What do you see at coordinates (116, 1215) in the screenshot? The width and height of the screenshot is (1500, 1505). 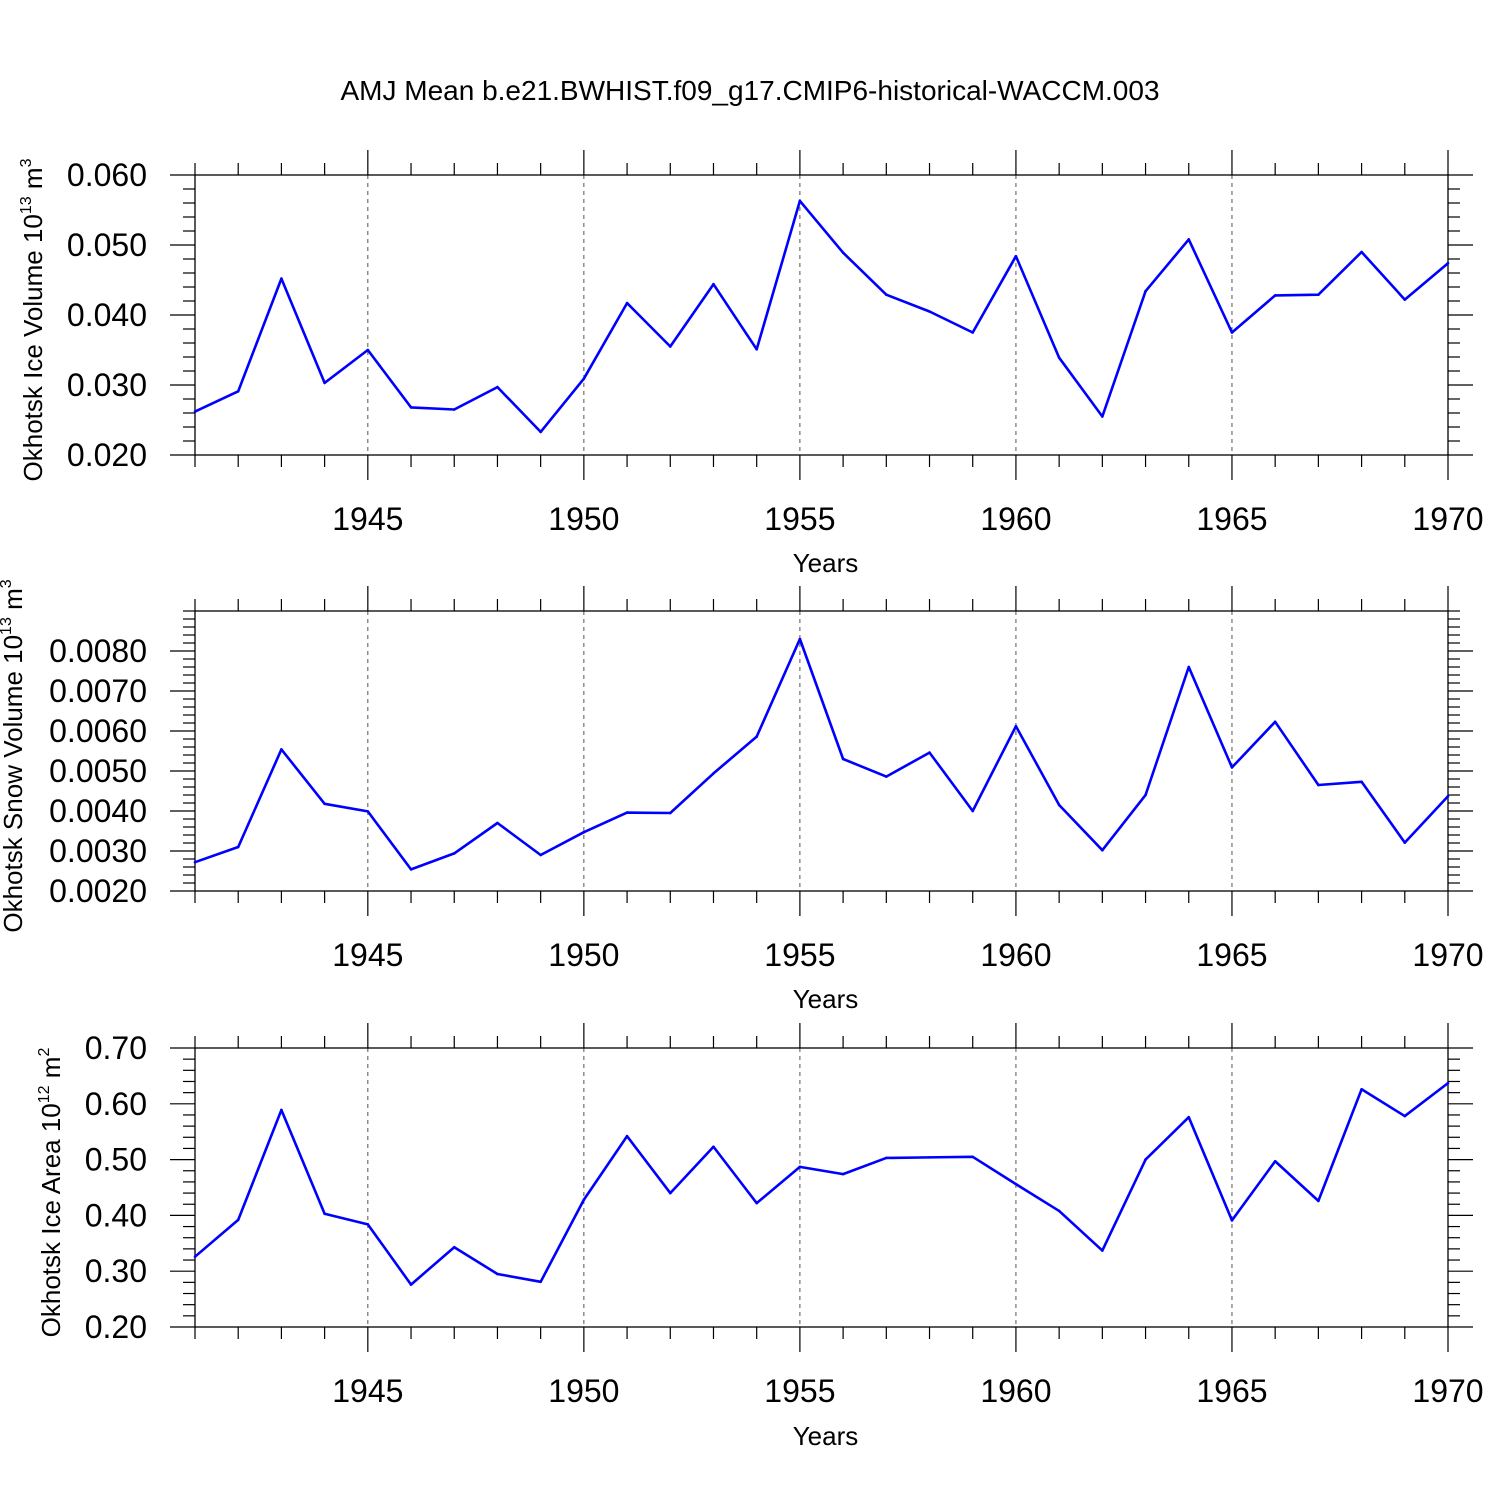 I see `y-tick-label: 0.40` at bounding box center [116, 1215].